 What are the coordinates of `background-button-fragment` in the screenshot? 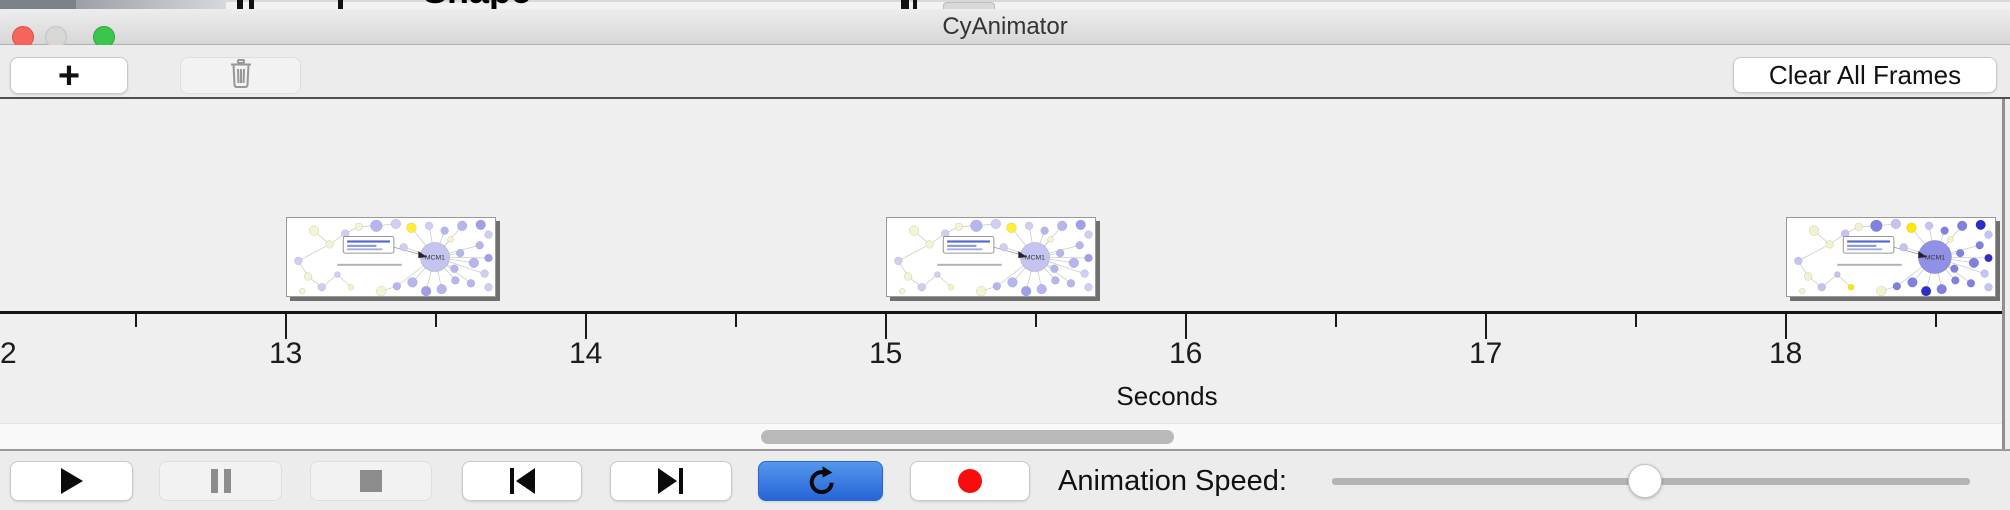 It's located at (969, 5).